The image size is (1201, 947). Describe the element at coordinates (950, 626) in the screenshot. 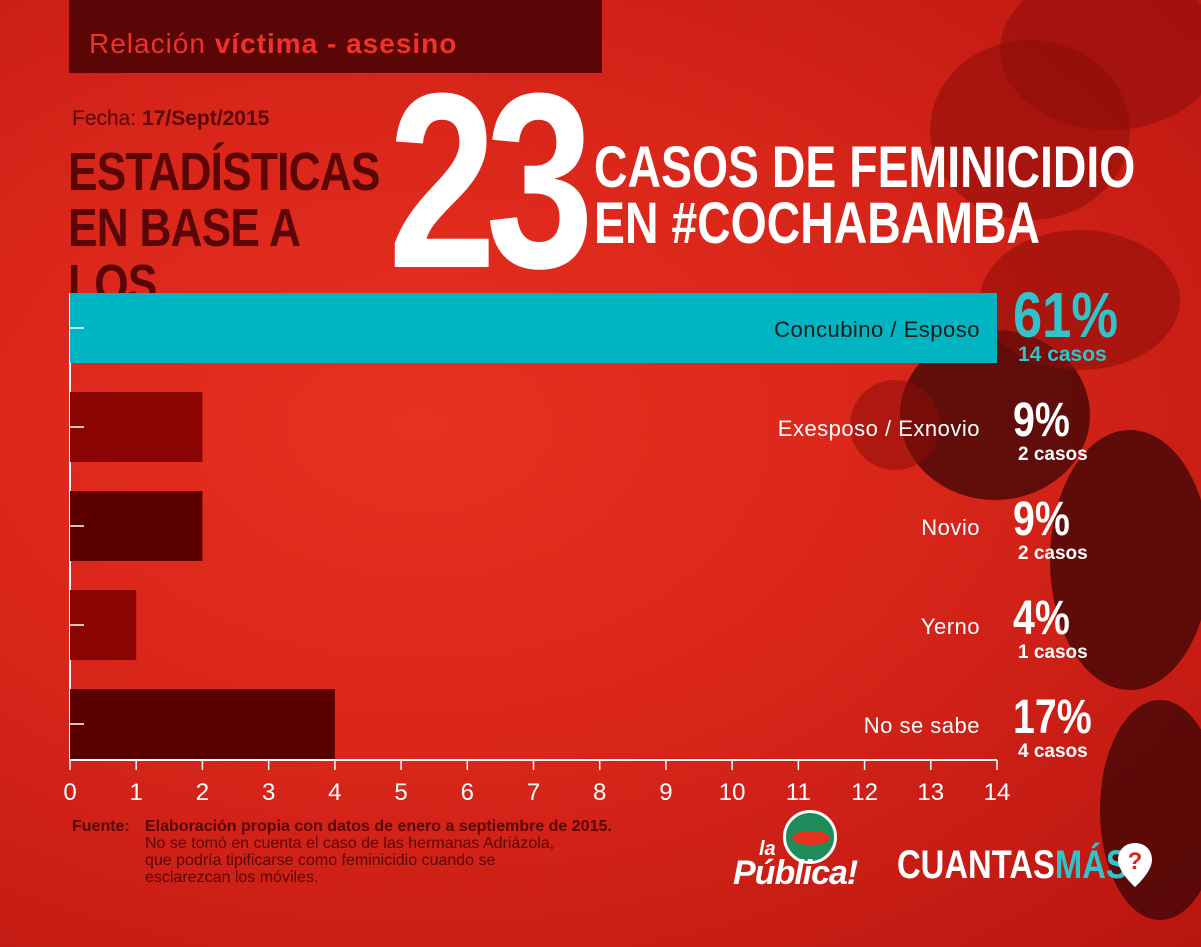

I see `category-label: Yerno` at that location.